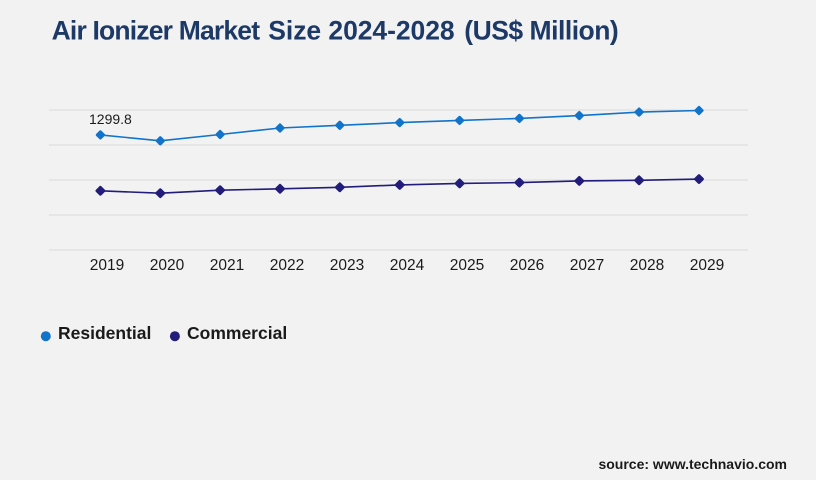 The height and width of the screenshot is (480, 816). What do you see at coordinates (347, 265) in the screenshot?
I see `svg-text: 2023` at bounding box center [347, 265].